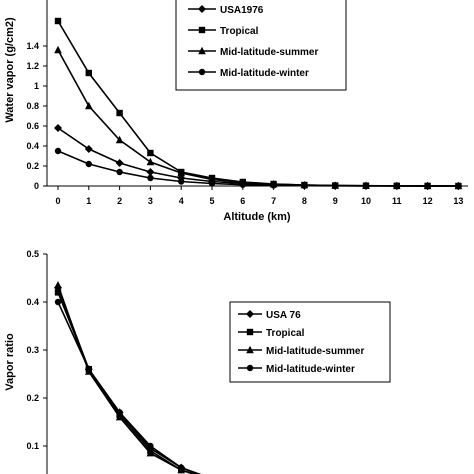 This screenshot has height=474, width=474. I want to click on bottom-series-line-tropical, so click(127, 383).